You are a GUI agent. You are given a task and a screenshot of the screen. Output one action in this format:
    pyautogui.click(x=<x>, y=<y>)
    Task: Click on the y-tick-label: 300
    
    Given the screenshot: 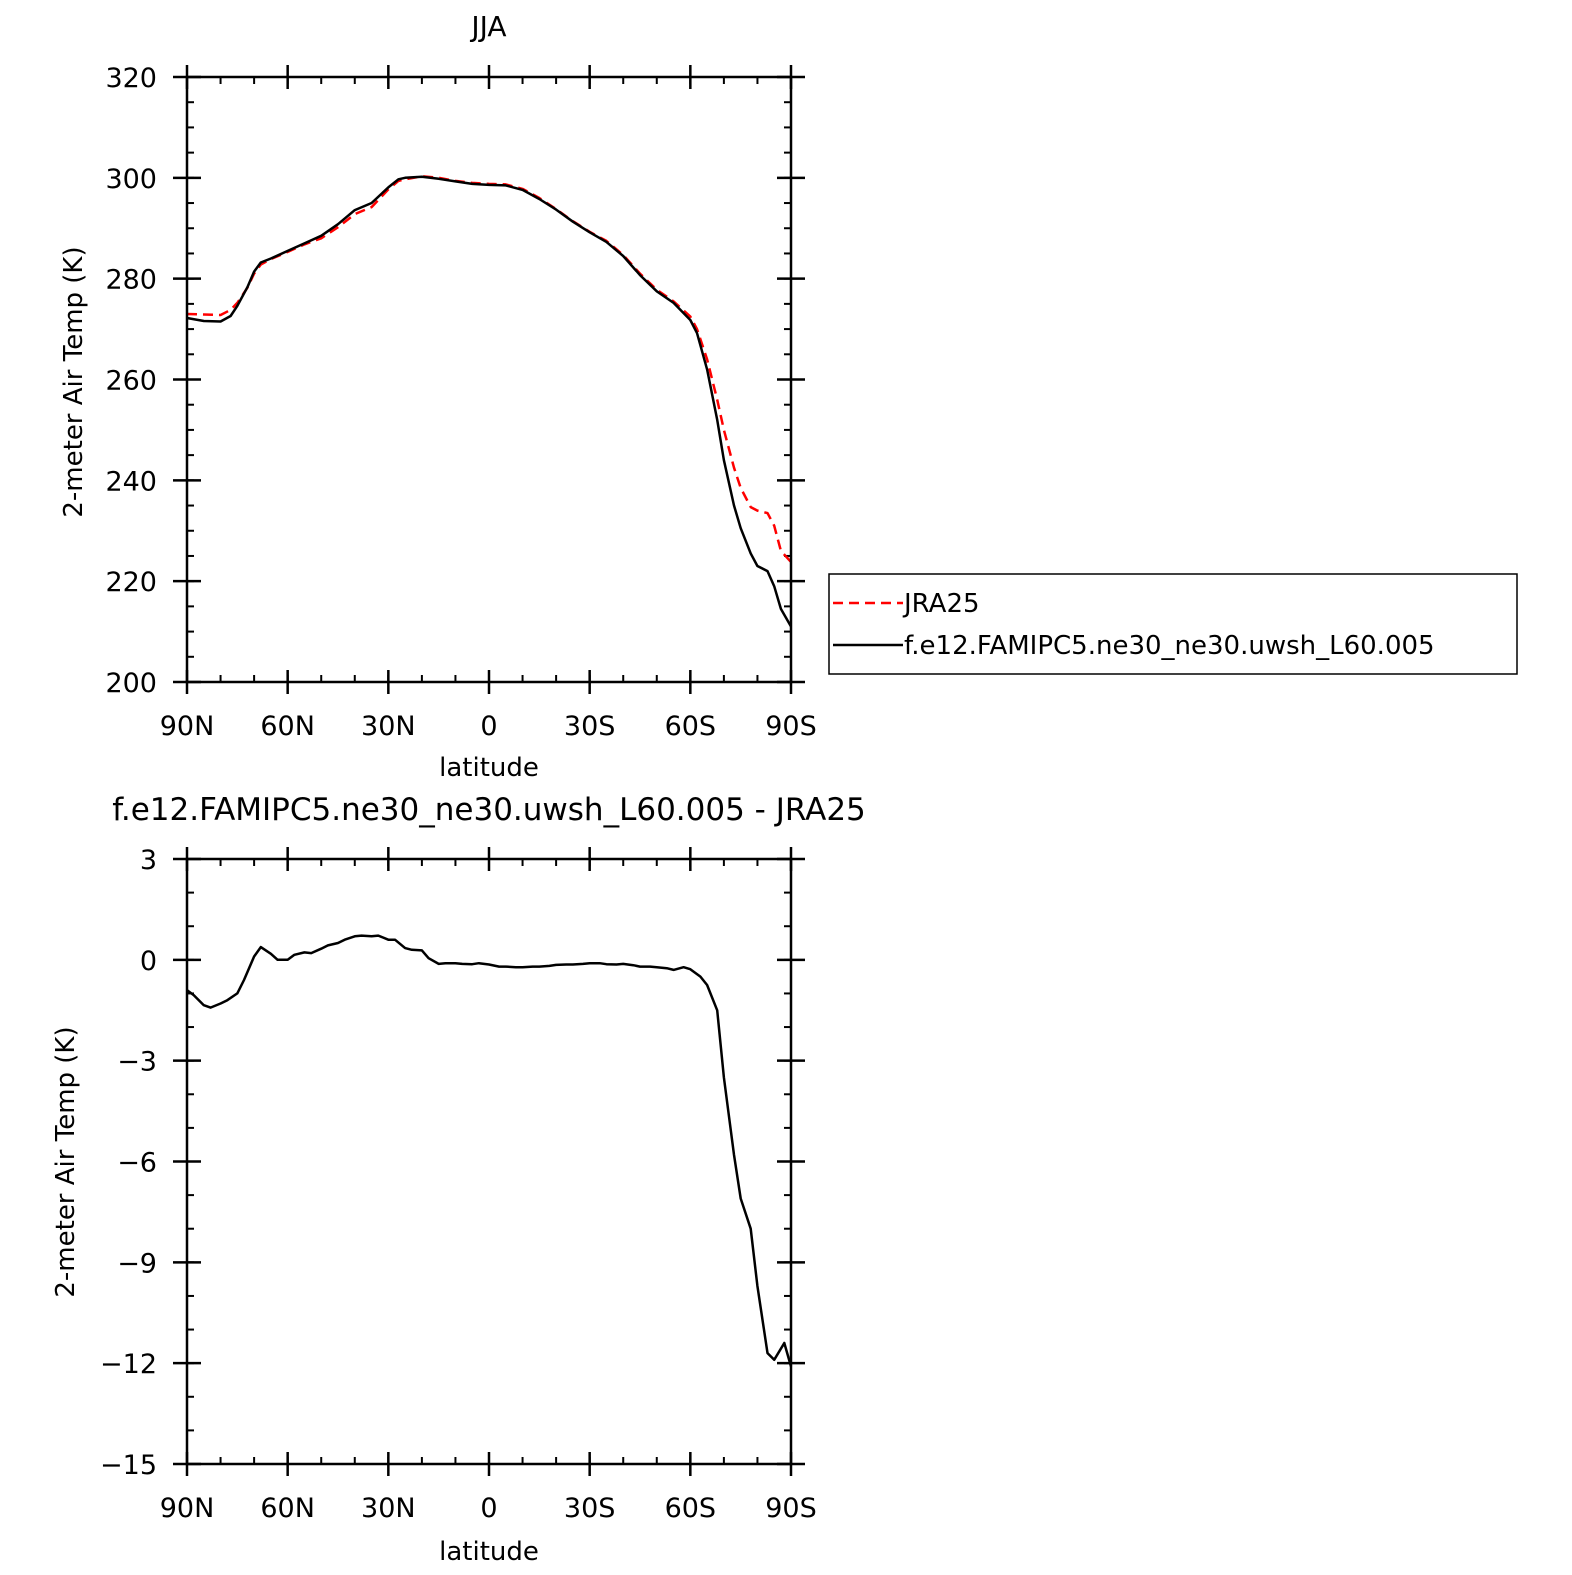 What is the action you would take?
    pyautogui.click(x=131, y=179)
    